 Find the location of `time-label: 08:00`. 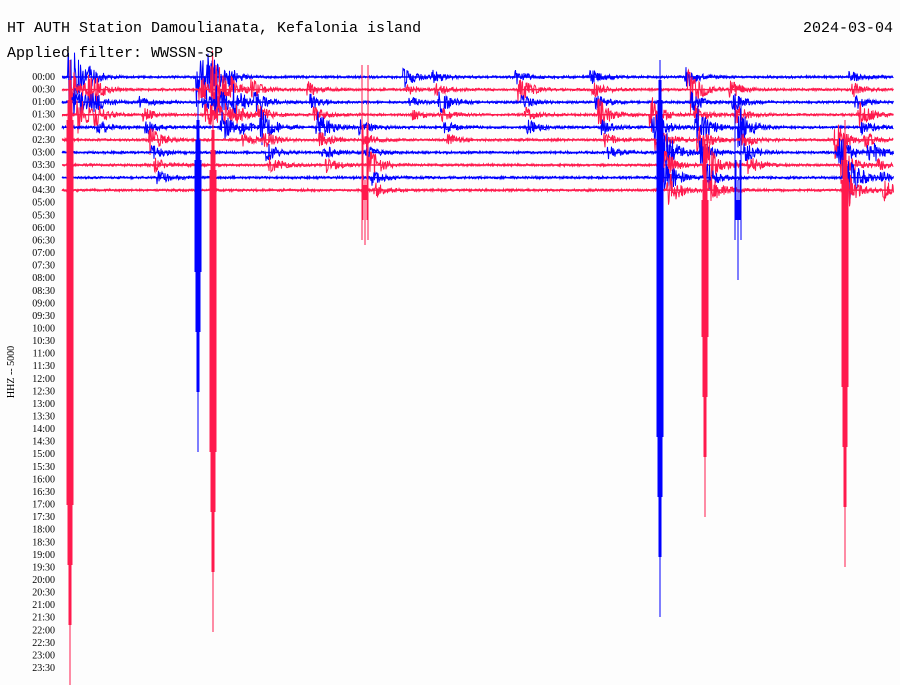

time-label: 08:00 is located at coordinates (43, 278).